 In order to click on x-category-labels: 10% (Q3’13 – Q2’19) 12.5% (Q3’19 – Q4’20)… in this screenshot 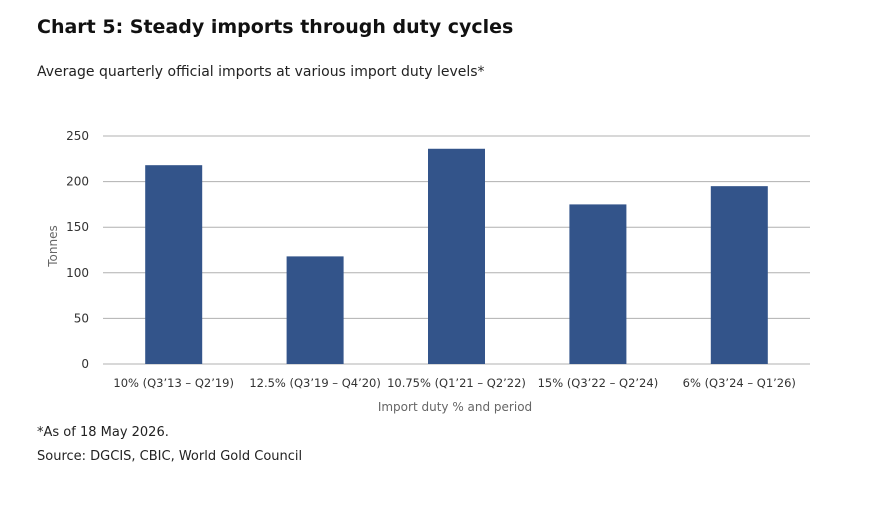, I will do `click(454, 383)`.